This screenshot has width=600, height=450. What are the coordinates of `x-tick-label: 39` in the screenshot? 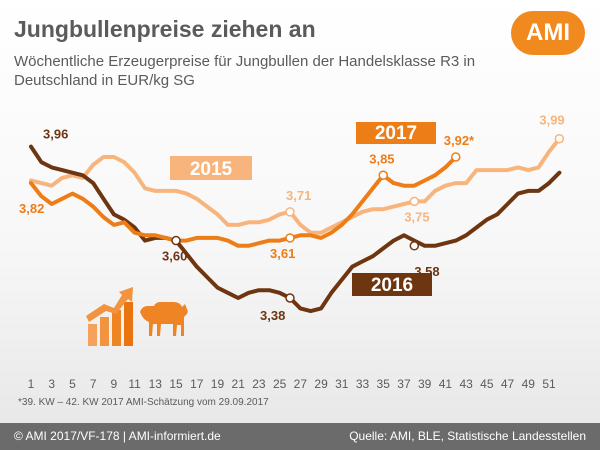 It's located at (425, 384).